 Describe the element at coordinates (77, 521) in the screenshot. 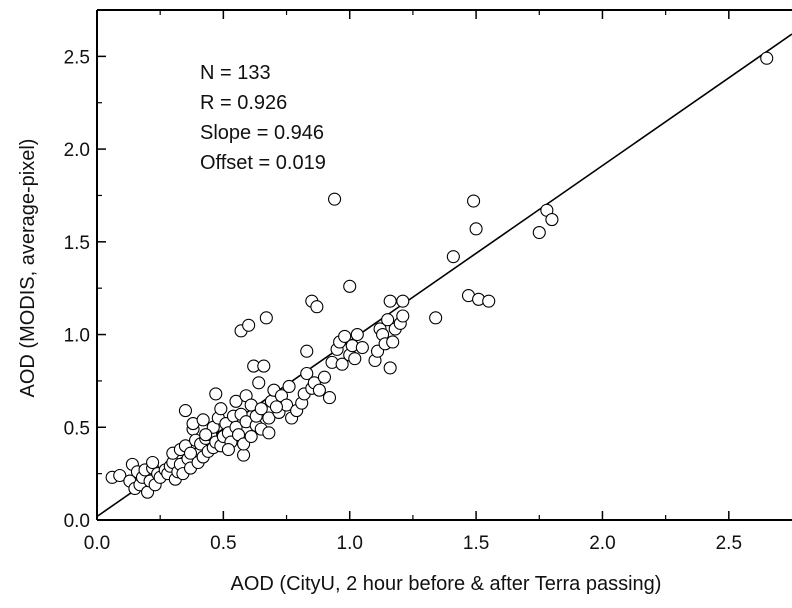

I see `y-tick-label: 0.0` at that location.